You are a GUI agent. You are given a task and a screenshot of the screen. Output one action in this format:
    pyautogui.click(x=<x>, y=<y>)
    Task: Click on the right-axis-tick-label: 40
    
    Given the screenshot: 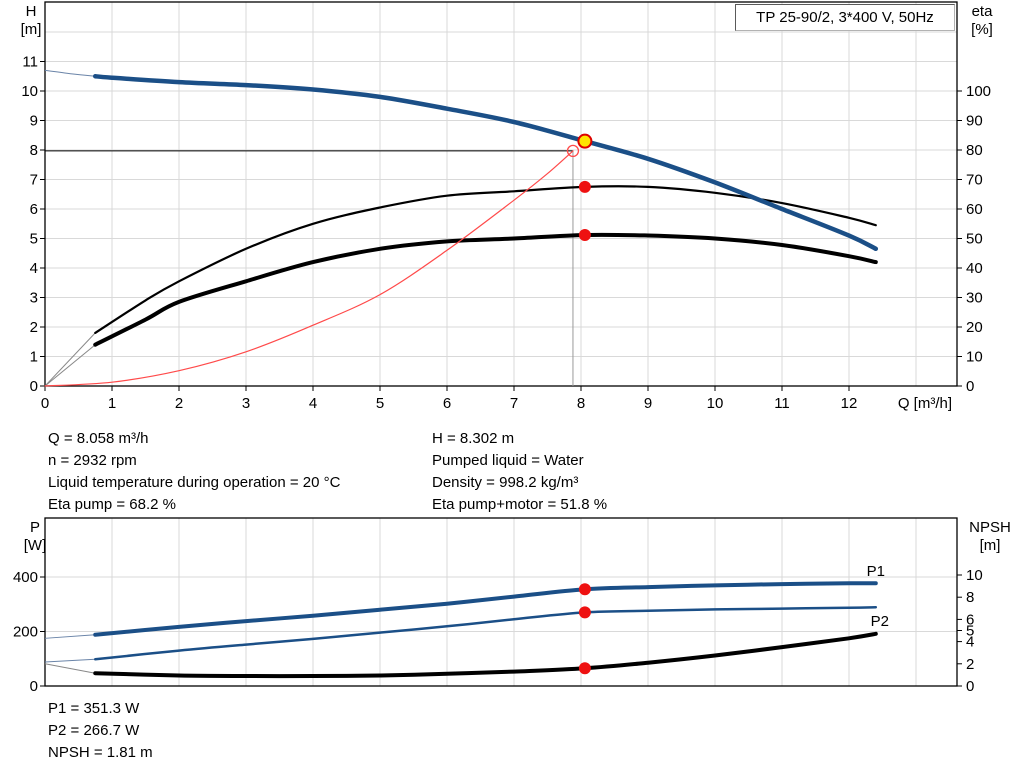 What is the action you would take?
    pyautogui.click(x=974, y=268)
    